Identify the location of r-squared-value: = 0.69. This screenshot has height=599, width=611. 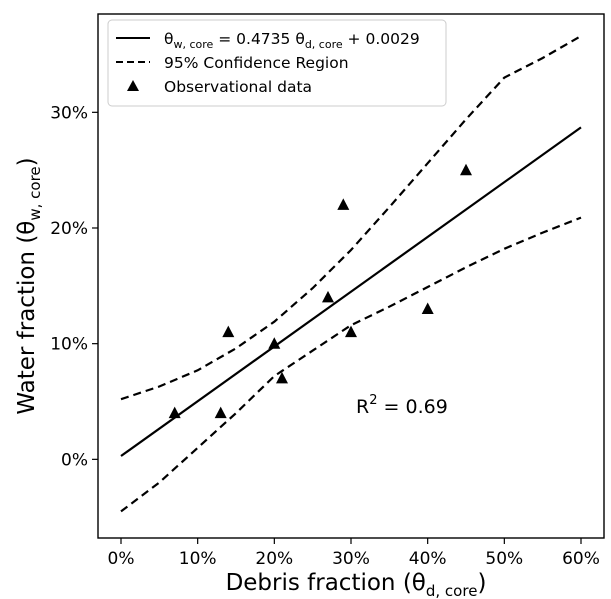
(412, 407).